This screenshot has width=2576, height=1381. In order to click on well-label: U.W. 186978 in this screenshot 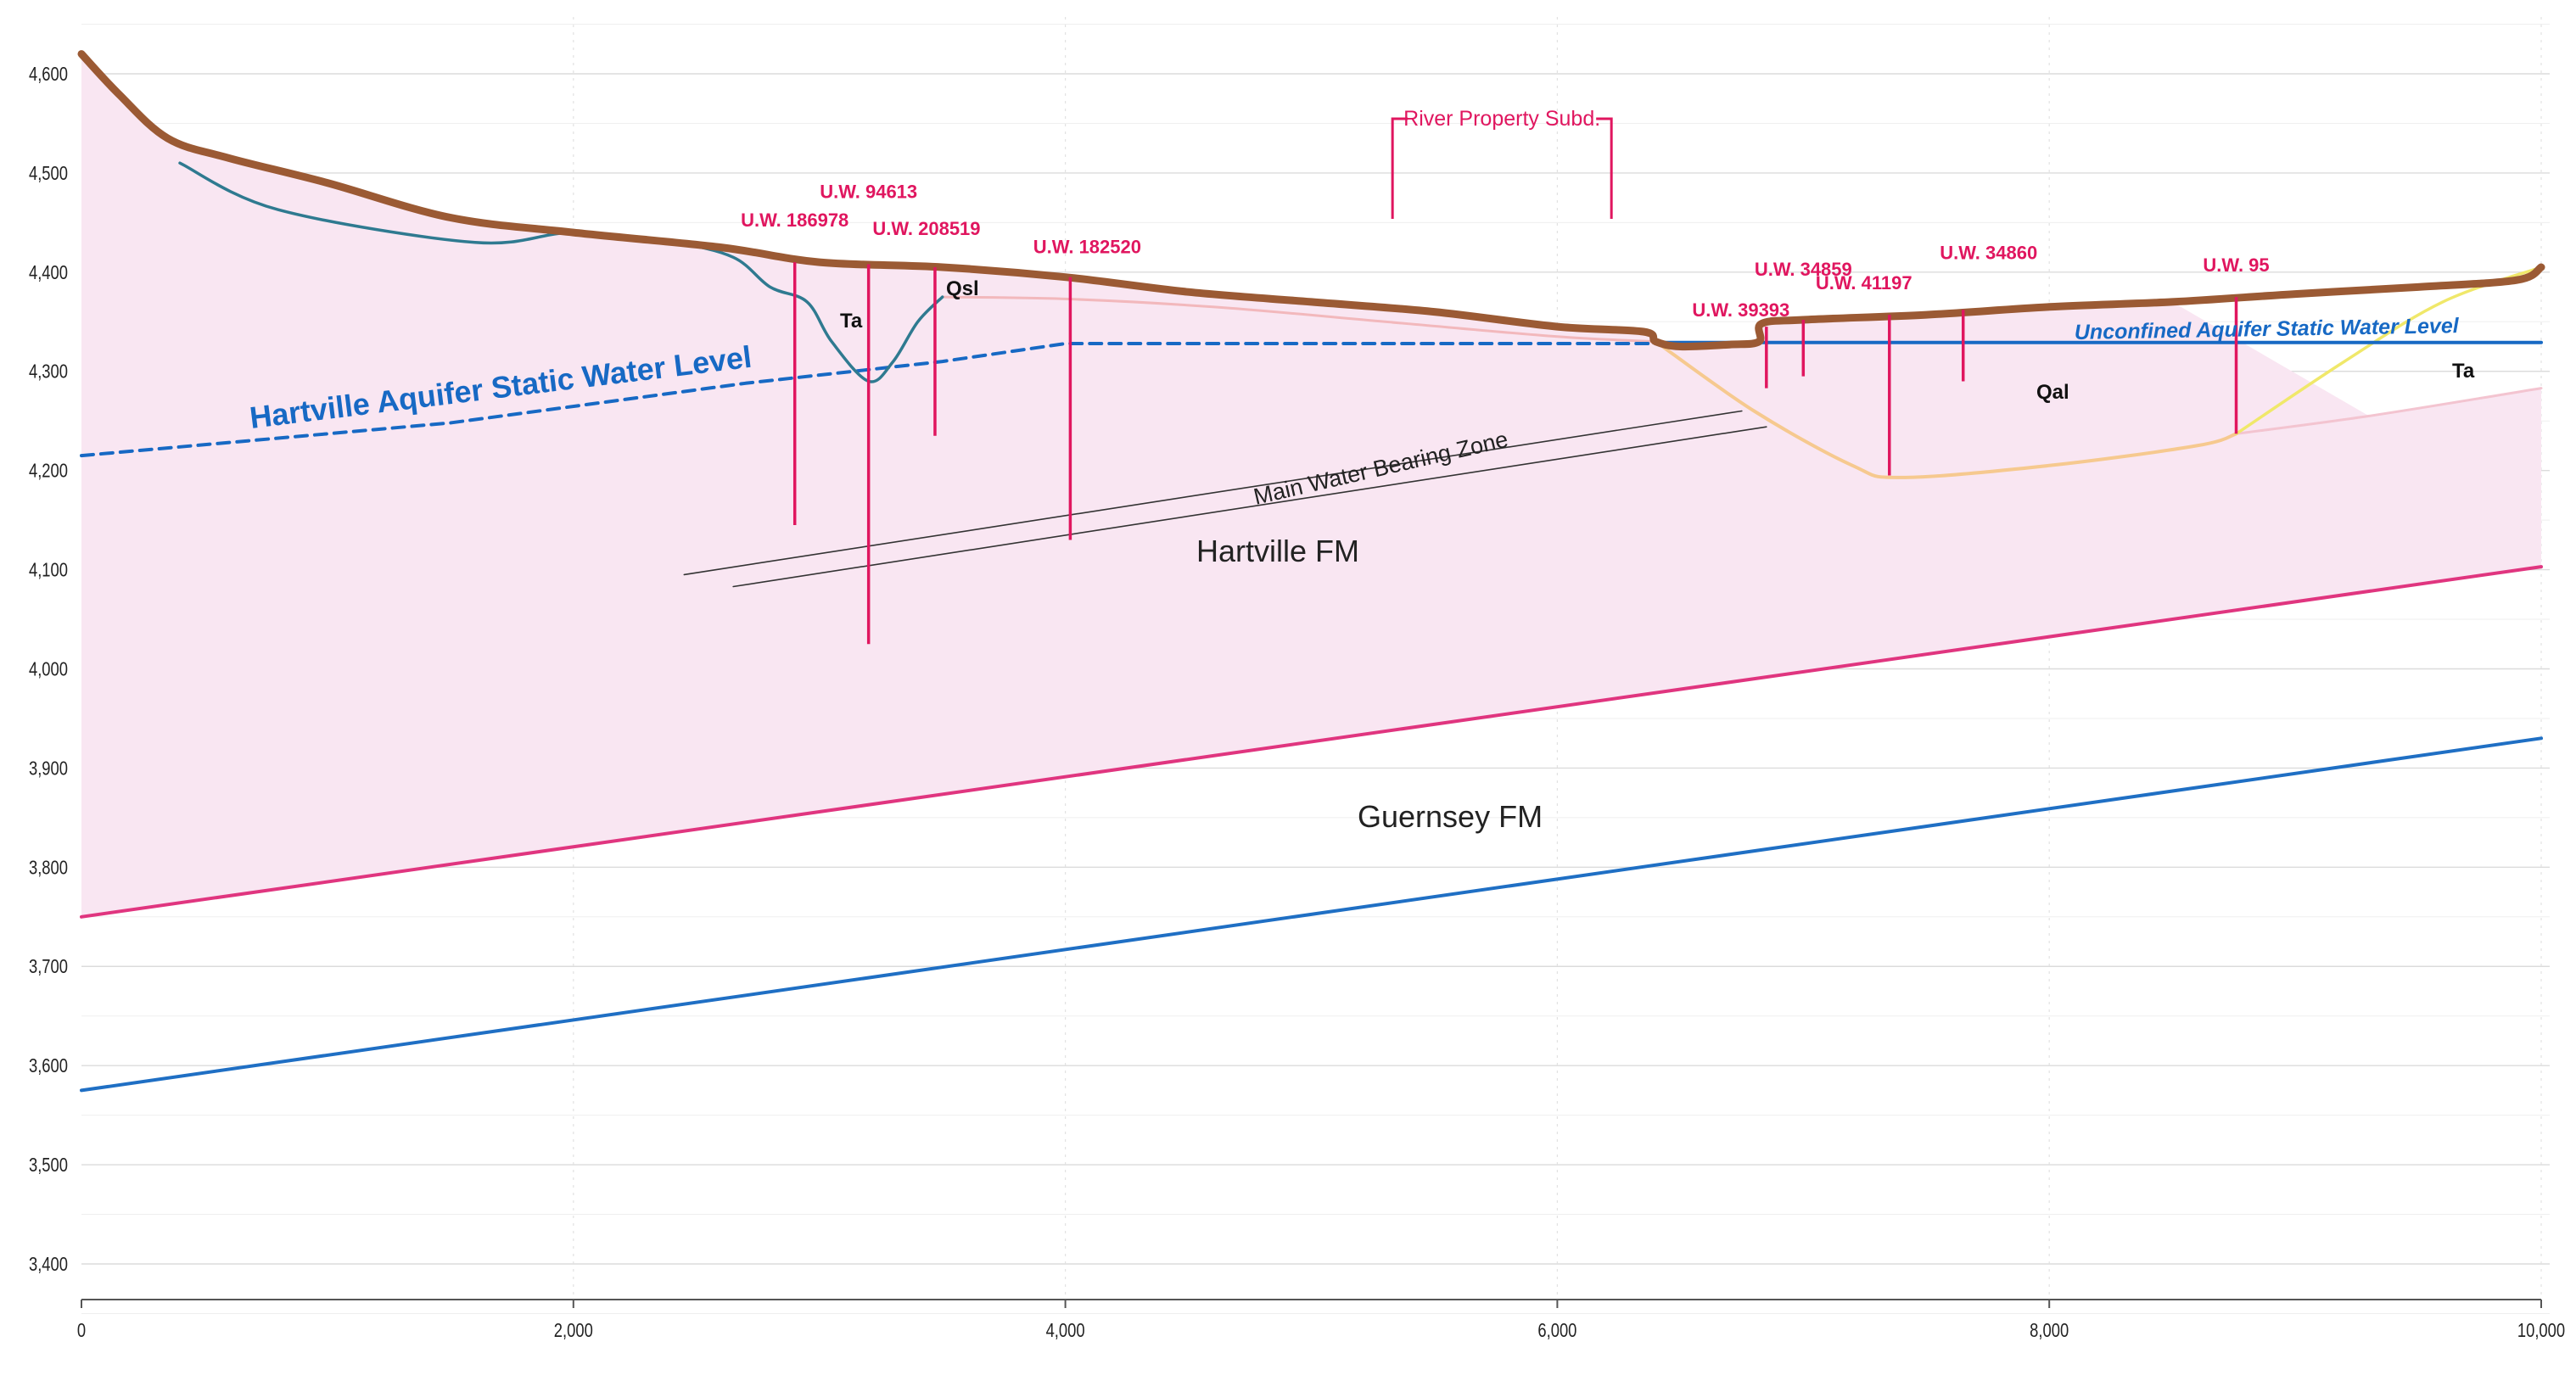, I will do `click(794, 221)`.